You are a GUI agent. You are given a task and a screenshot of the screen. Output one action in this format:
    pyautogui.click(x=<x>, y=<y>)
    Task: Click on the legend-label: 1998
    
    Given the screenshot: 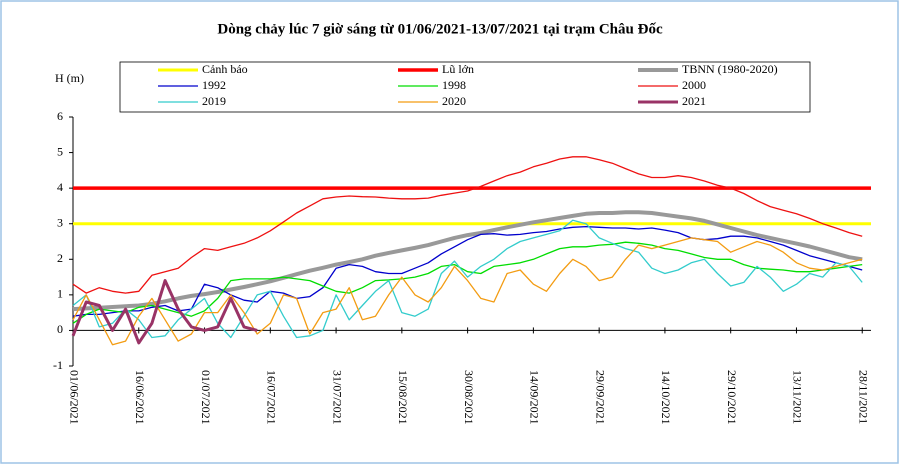 What is the action you would take?
    pyautogui.click(x=454, y=85)
    